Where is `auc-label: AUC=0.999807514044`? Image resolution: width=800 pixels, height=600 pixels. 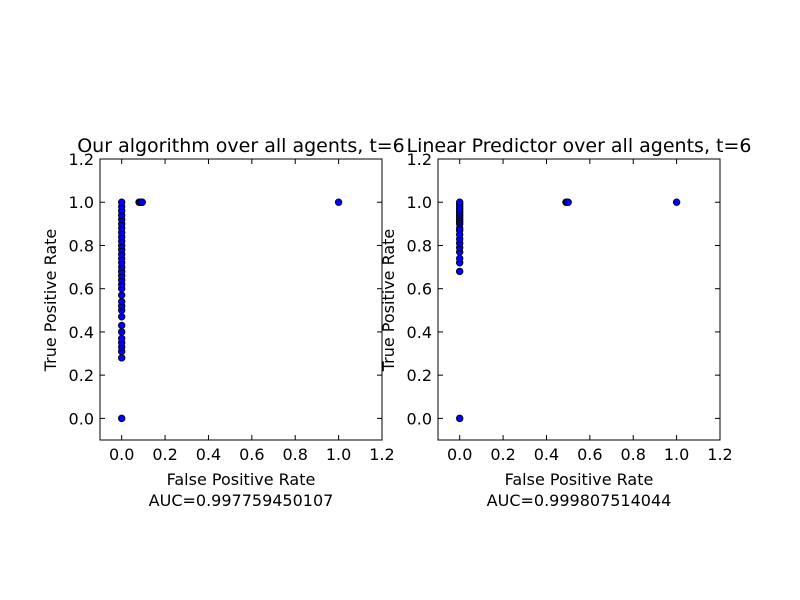 auc-label: AUC=0.999807514044 is located at coordinates (579, 500).